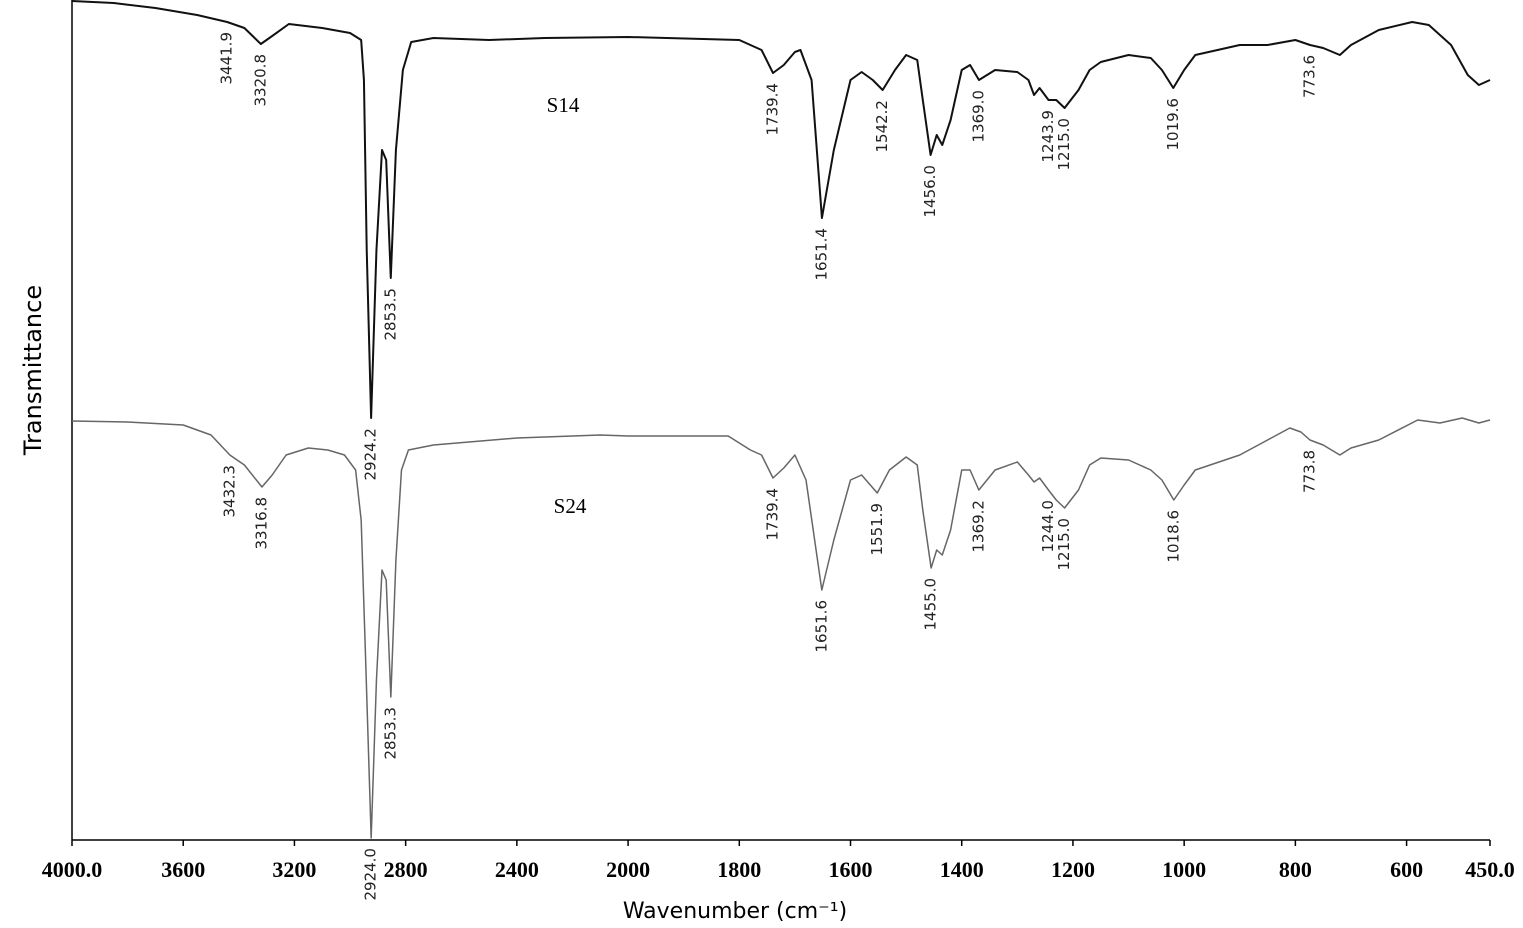 The image size is (1523, 928). Describe the element at coordinates (390, 733) in the screenshot. I see `peak-label: 2853.3` at that location.